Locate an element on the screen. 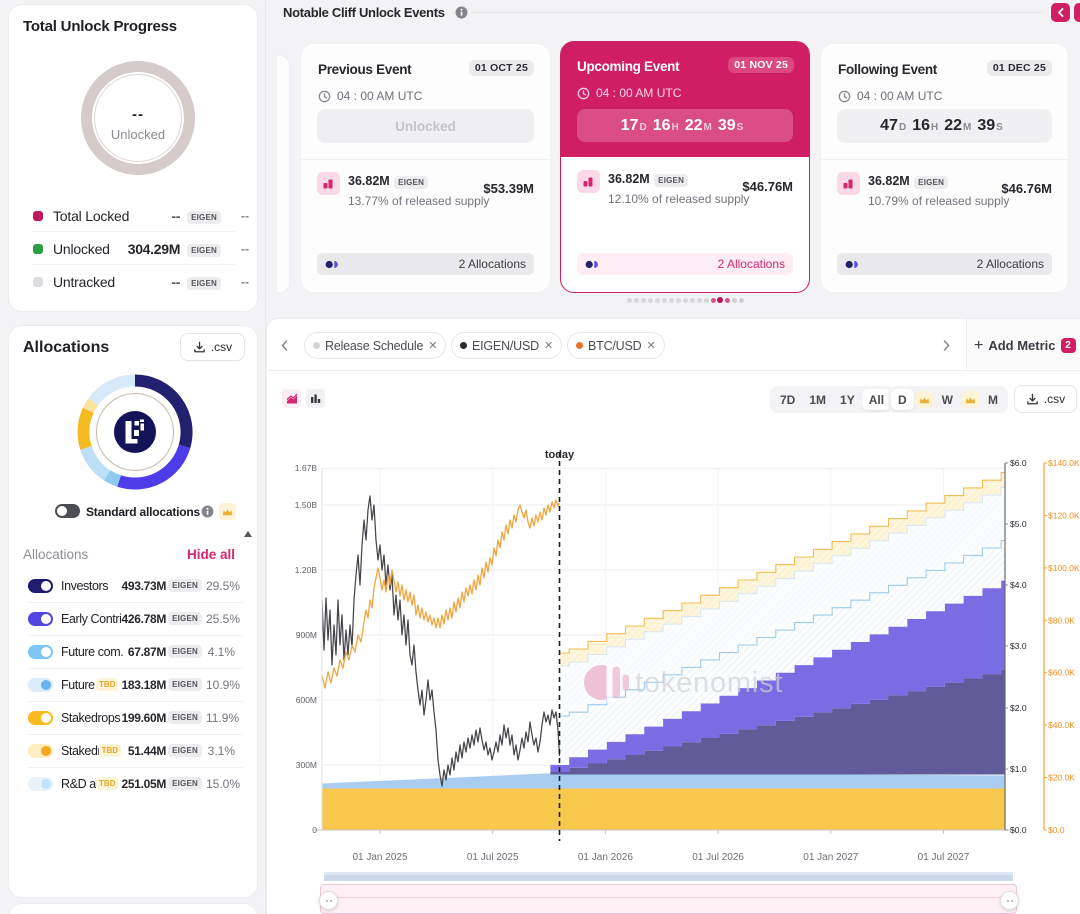  svg-text: $80.0K is located at coordinates (1061, 620).